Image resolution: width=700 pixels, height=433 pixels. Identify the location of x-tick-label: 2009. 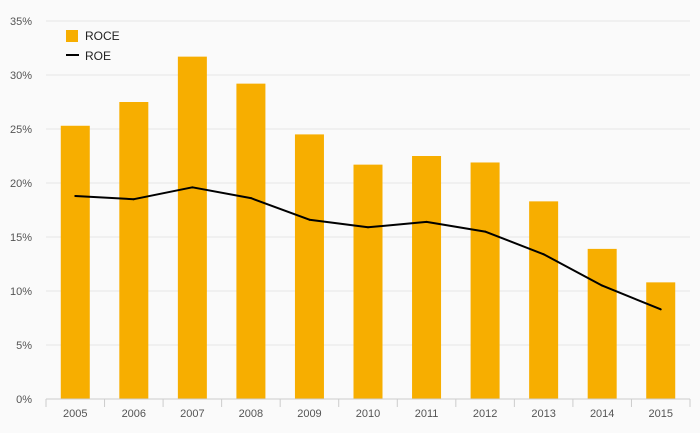
(309, 414).